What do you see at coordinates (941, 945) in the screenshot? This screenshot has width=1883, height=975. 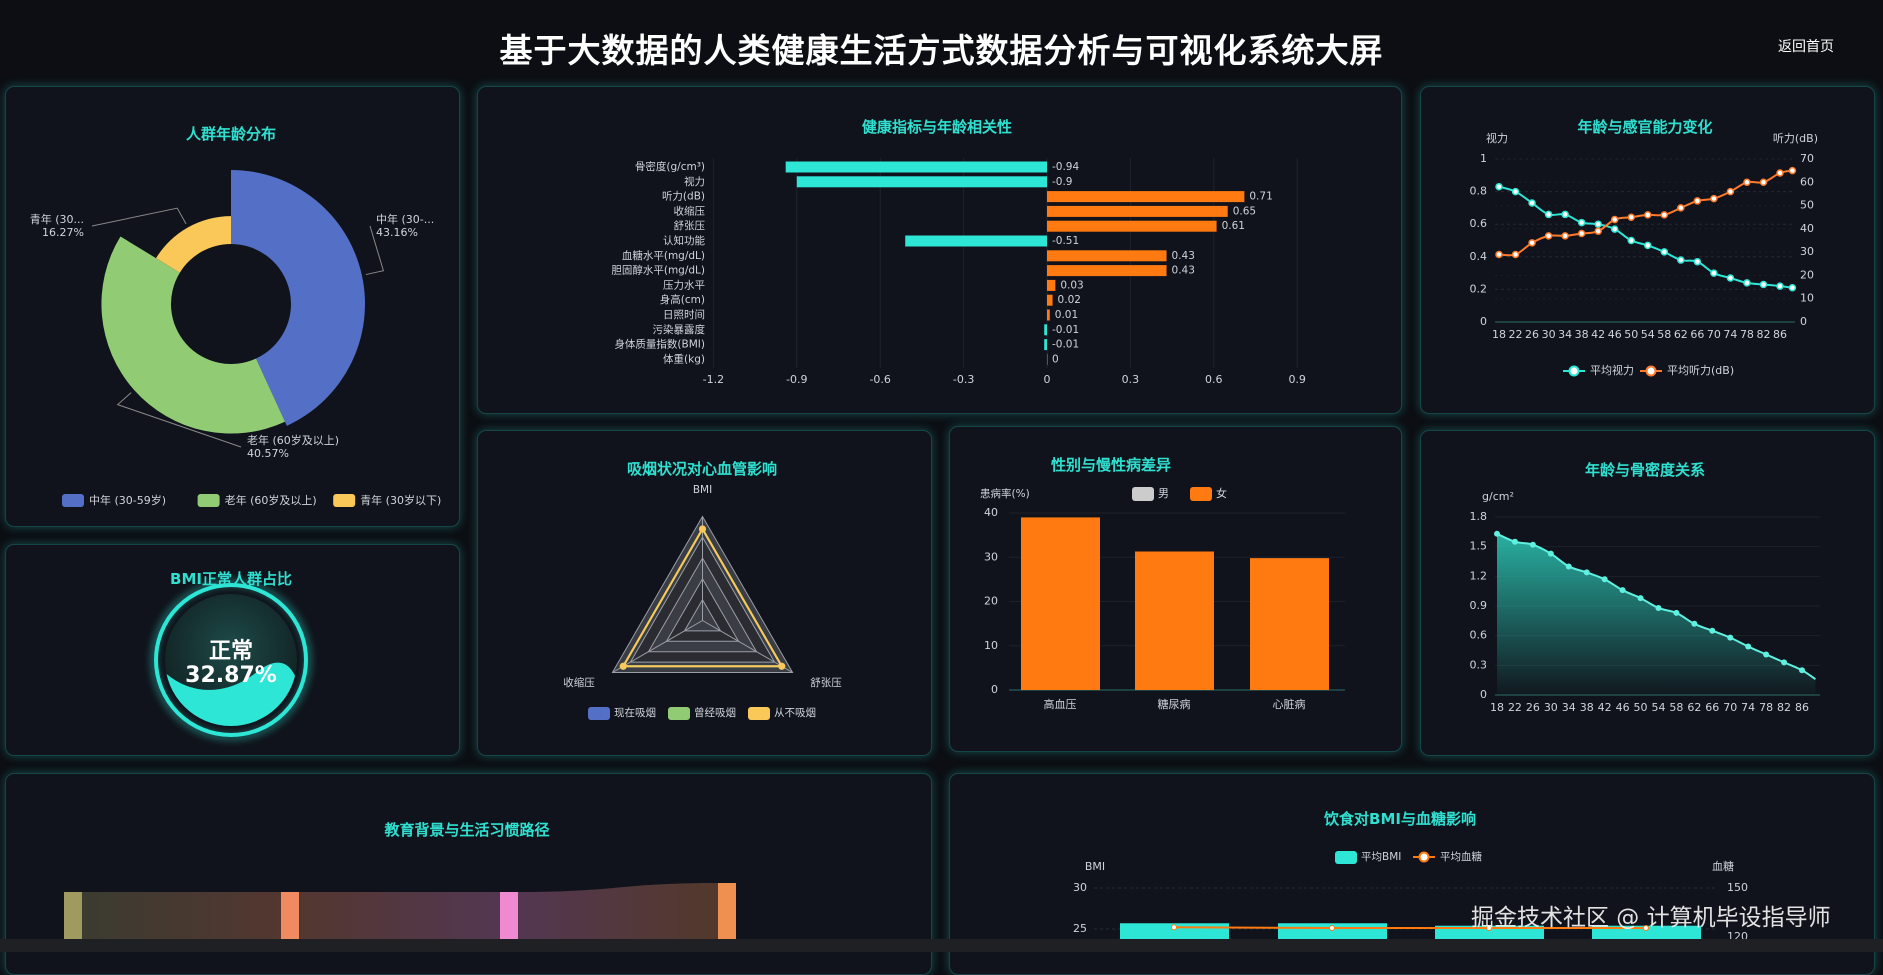 I see `browser-scrollbar` at bounding box center [941, 945].